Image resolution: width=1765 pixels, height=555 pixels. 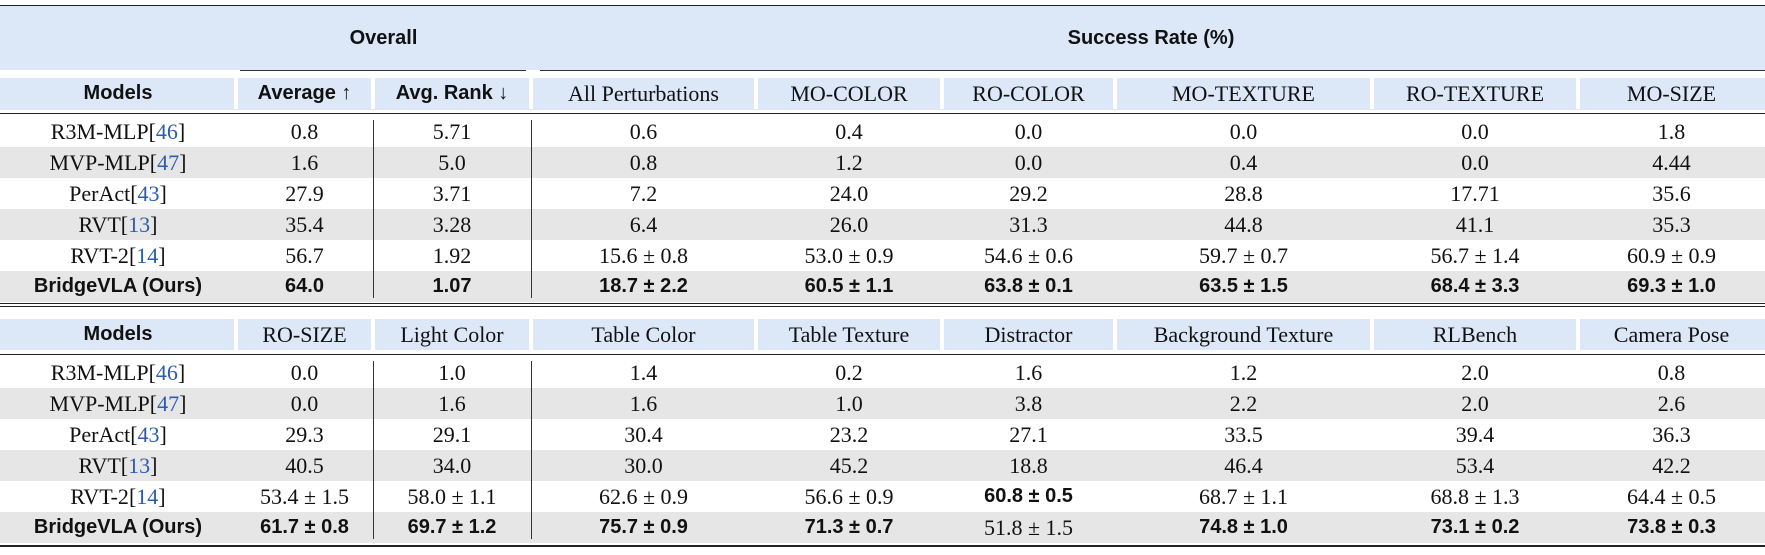 I want to click on value-cell: 53.4 ± 1.5, so click(x=304, y=496).